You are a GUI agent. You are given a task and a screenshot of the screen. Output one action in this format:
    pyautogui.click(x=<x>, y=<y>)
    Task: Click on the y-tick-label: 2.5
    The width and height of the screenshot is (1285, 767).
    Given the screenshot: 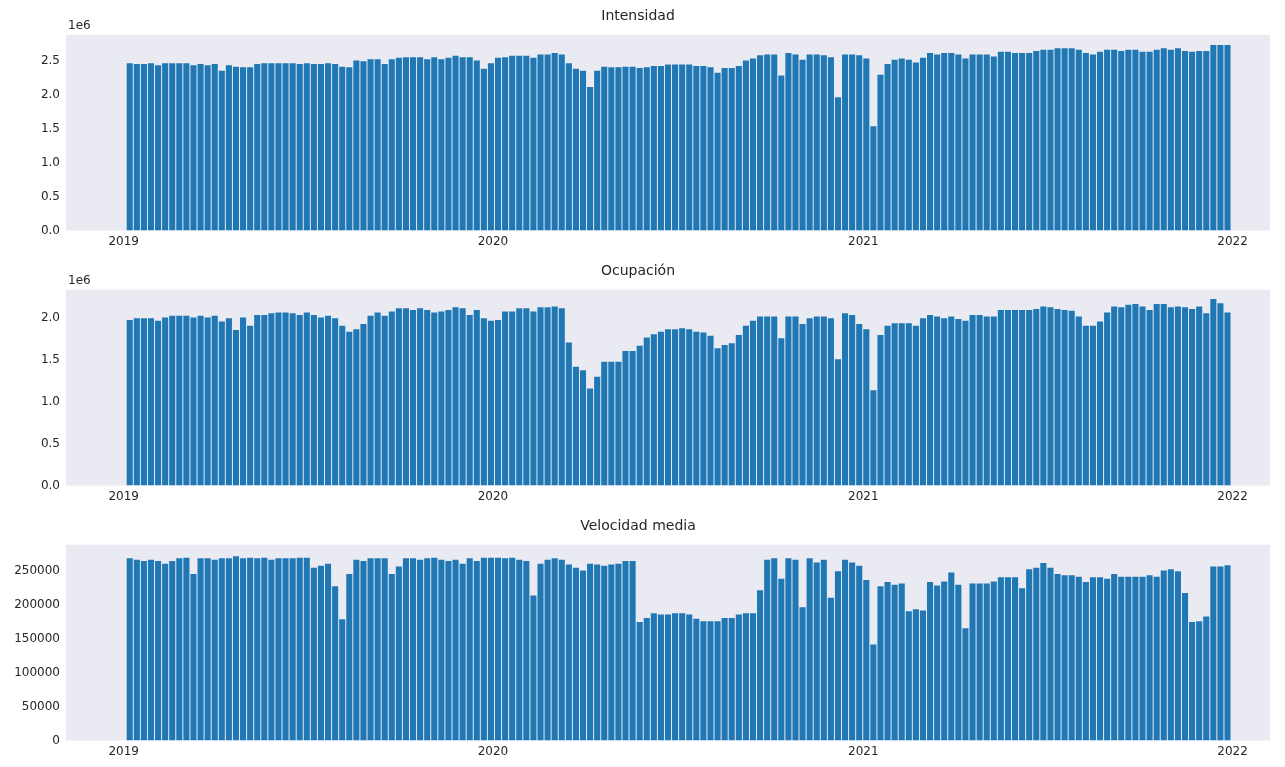 What is the action you would take?
    pyautogui.click(x=50, y=60)
    